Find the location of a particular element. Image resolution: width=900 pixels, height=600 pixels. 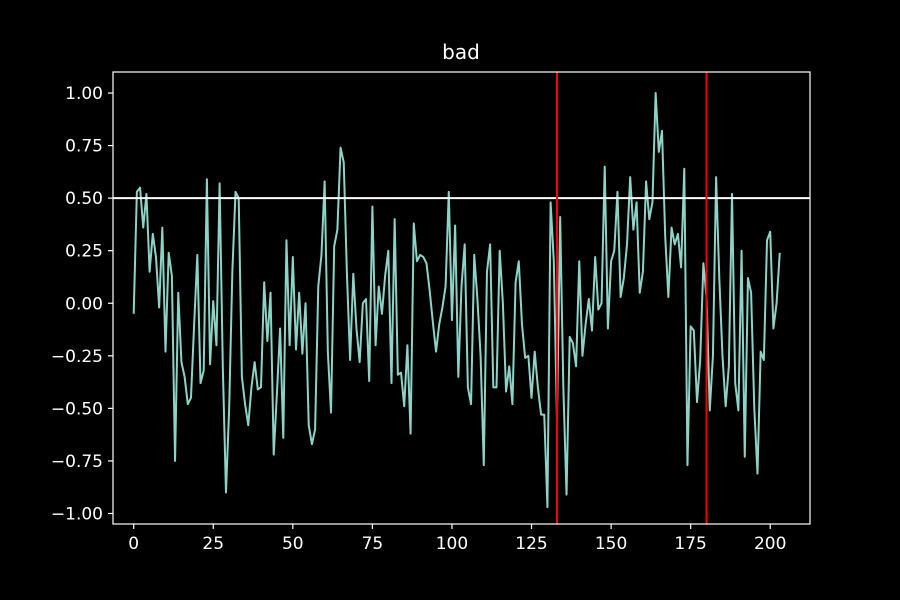

y-tick-label: −0.50 is located at coordinates (77, 409).